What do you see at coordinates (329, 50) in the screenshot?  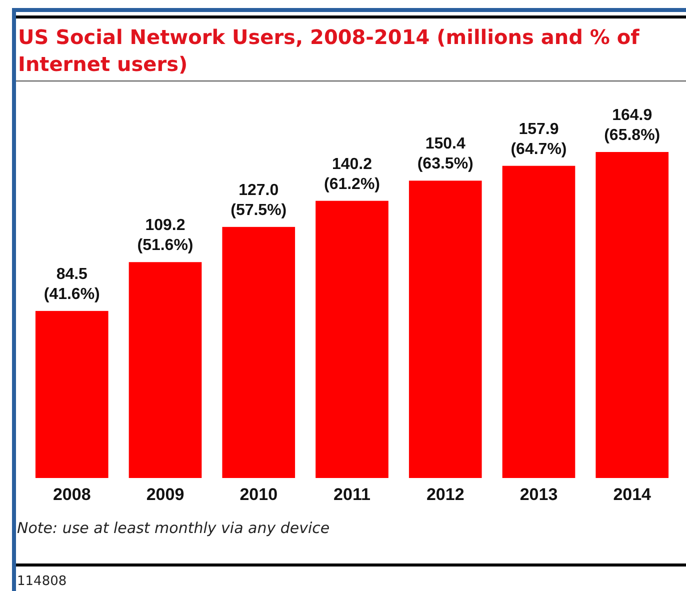 I see `chart-title: US Social Network Users, 2008-2014 (millions and % of Internet users)` at bounding box center [329, 50].